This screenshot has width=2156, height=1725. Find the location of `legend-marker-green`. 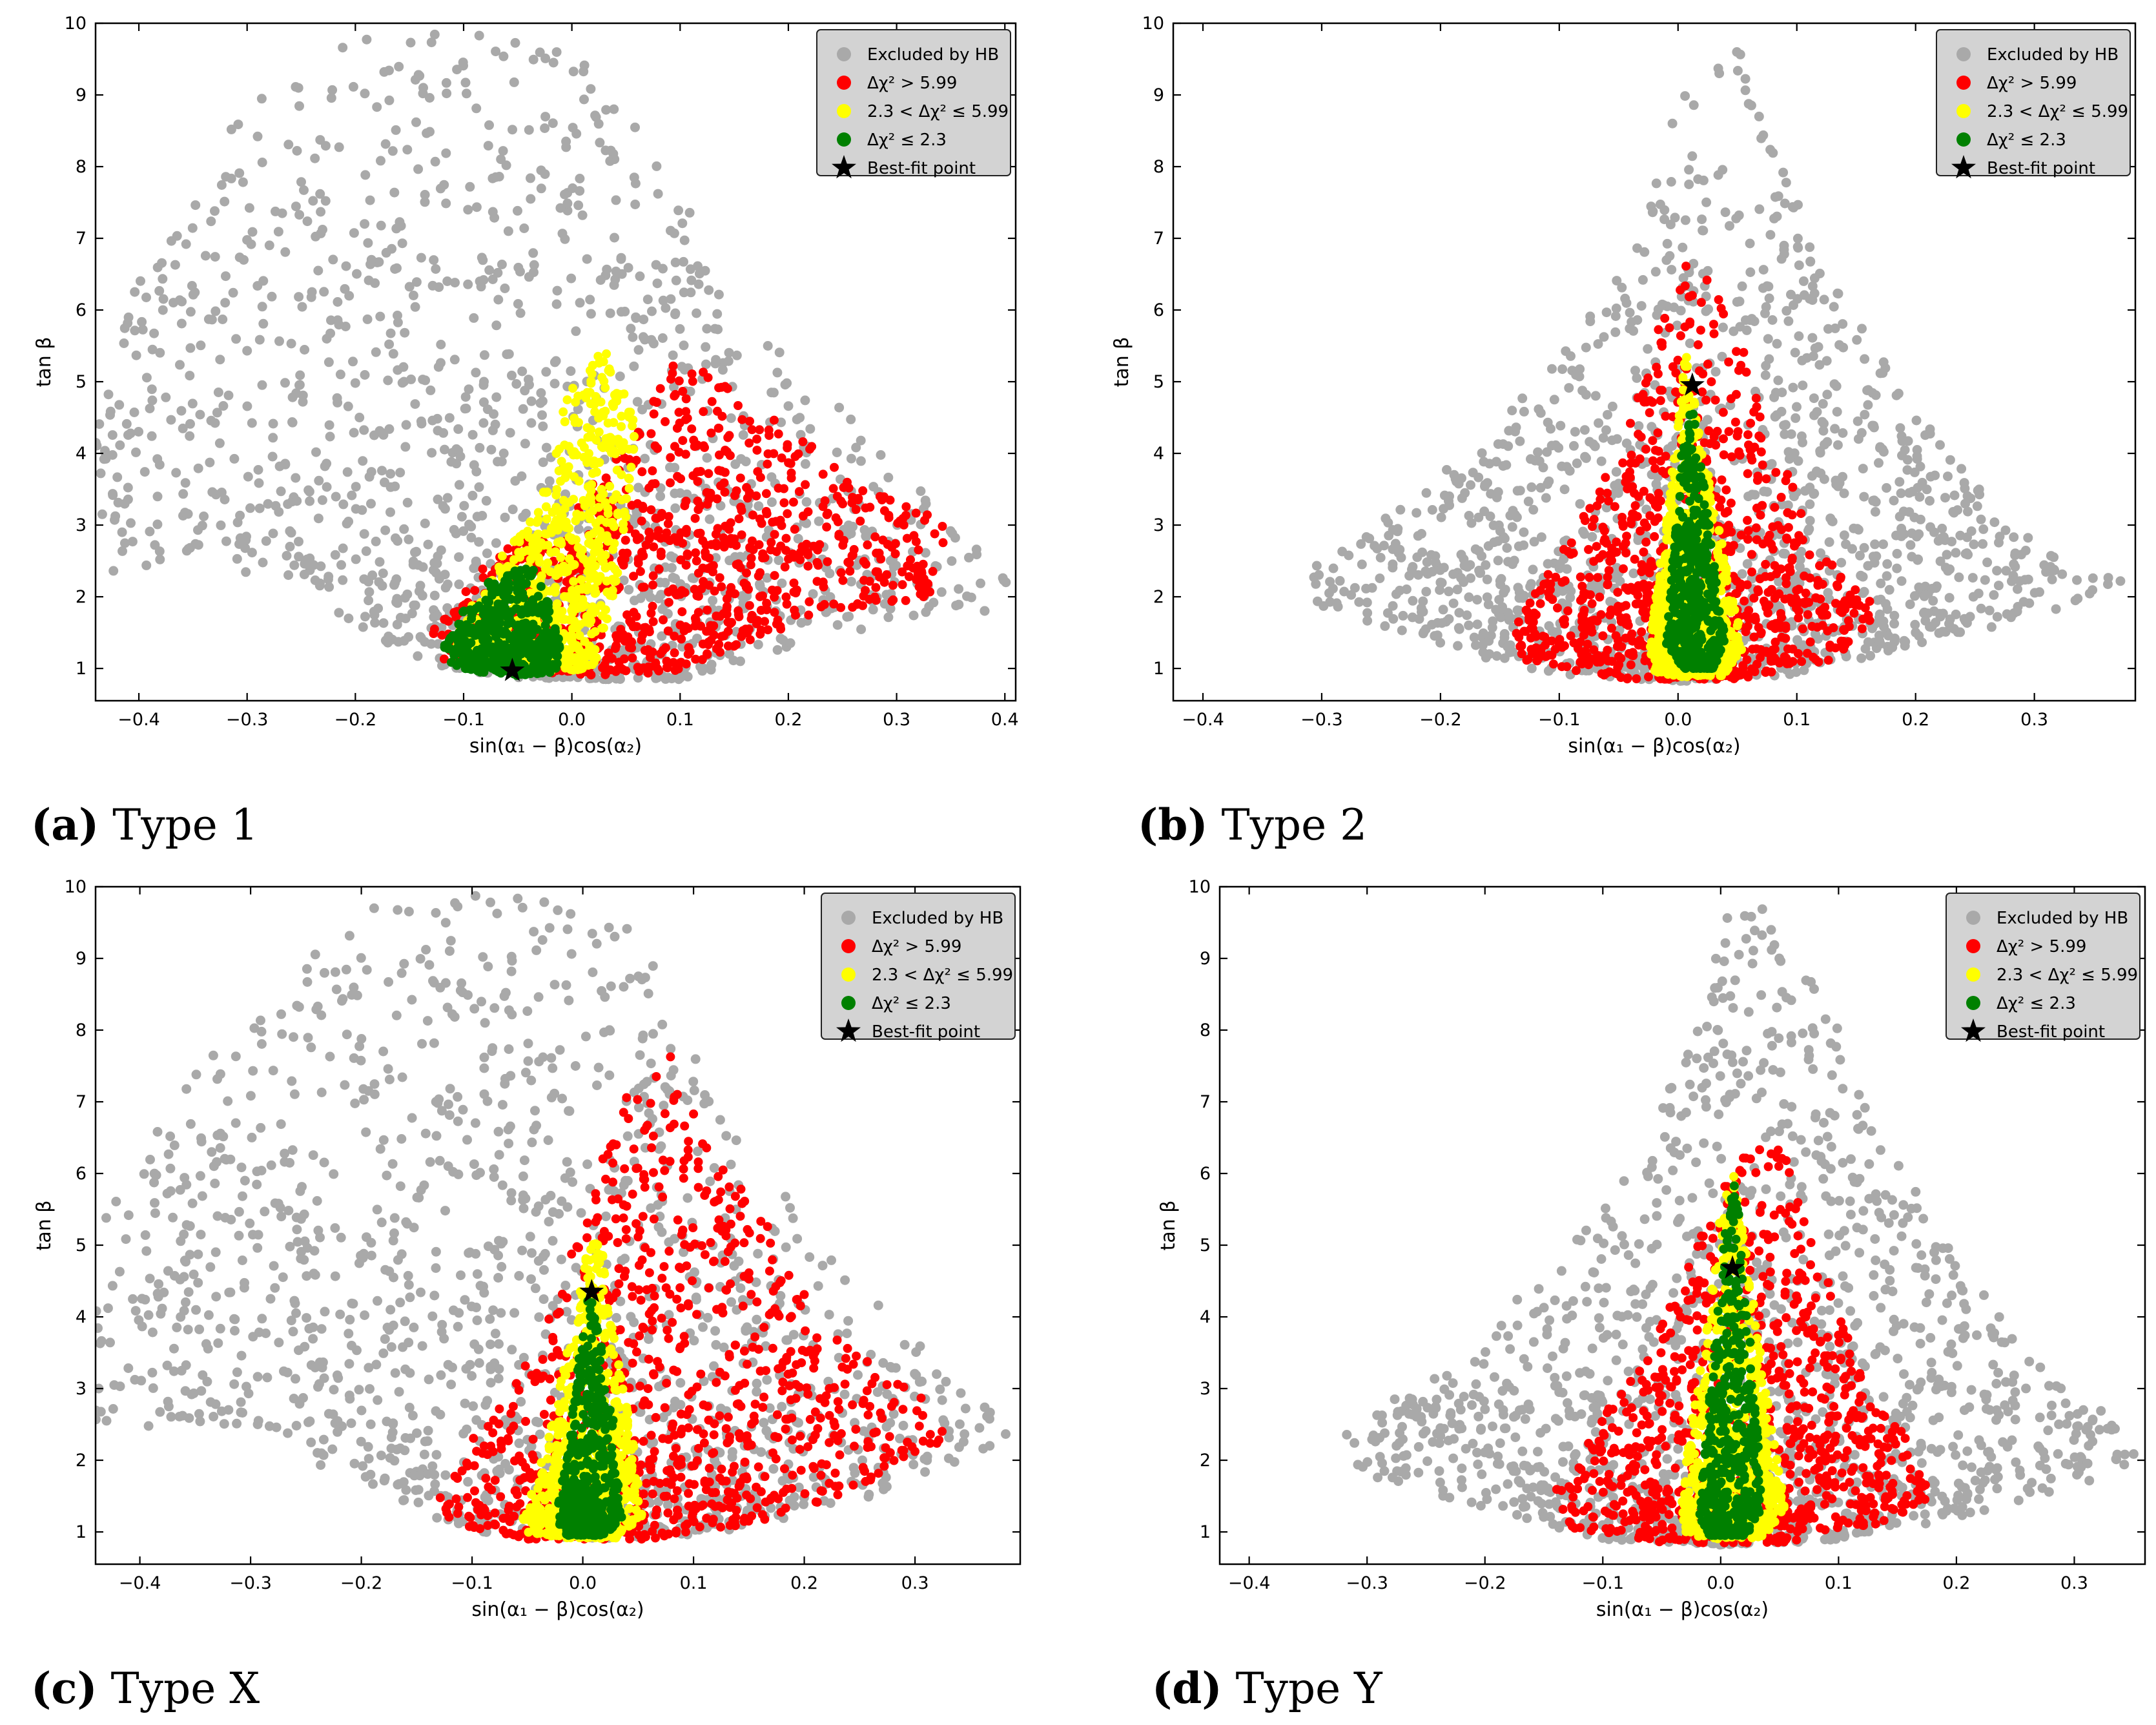

legend-marker-green is located at coordinates (844, 139).